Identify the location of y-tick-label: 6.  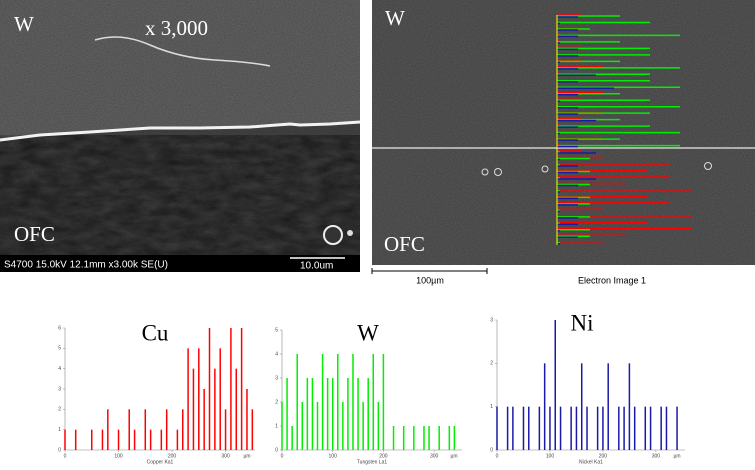
(59, 328).